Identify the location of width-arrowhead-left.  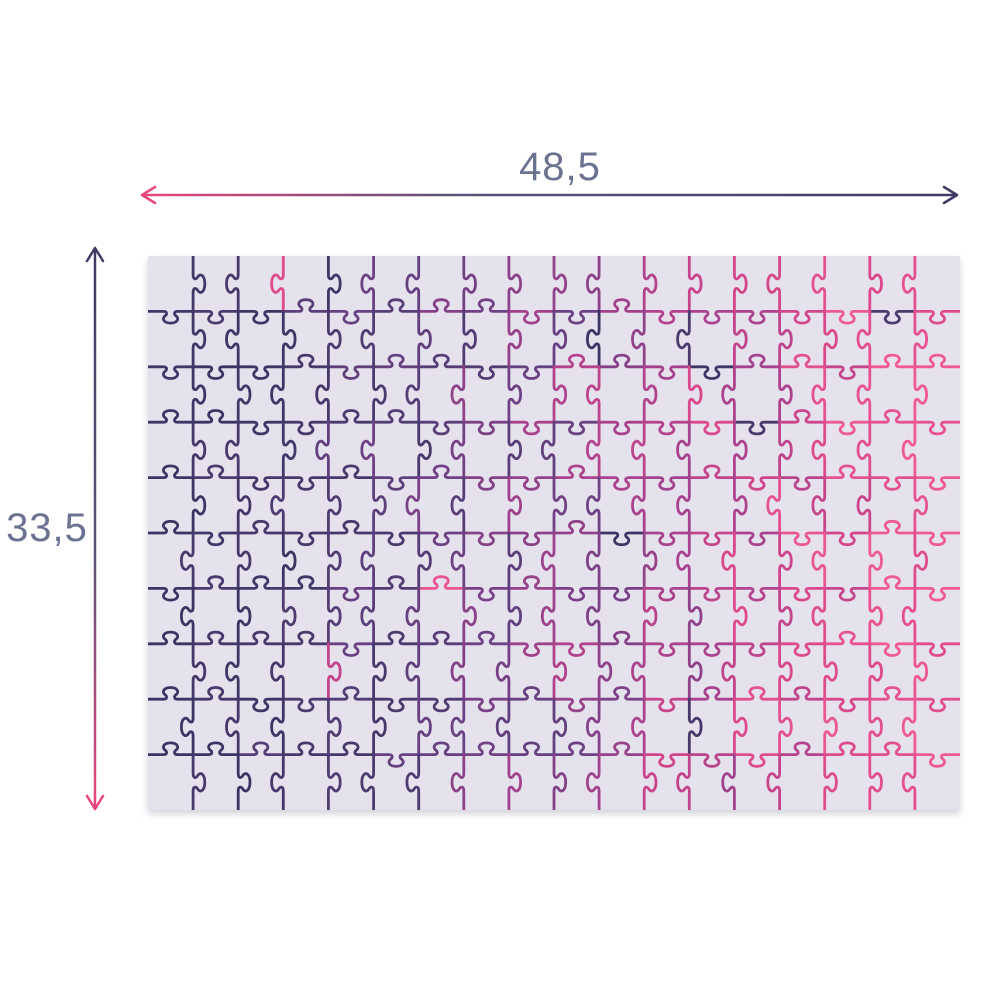
(148, 195).